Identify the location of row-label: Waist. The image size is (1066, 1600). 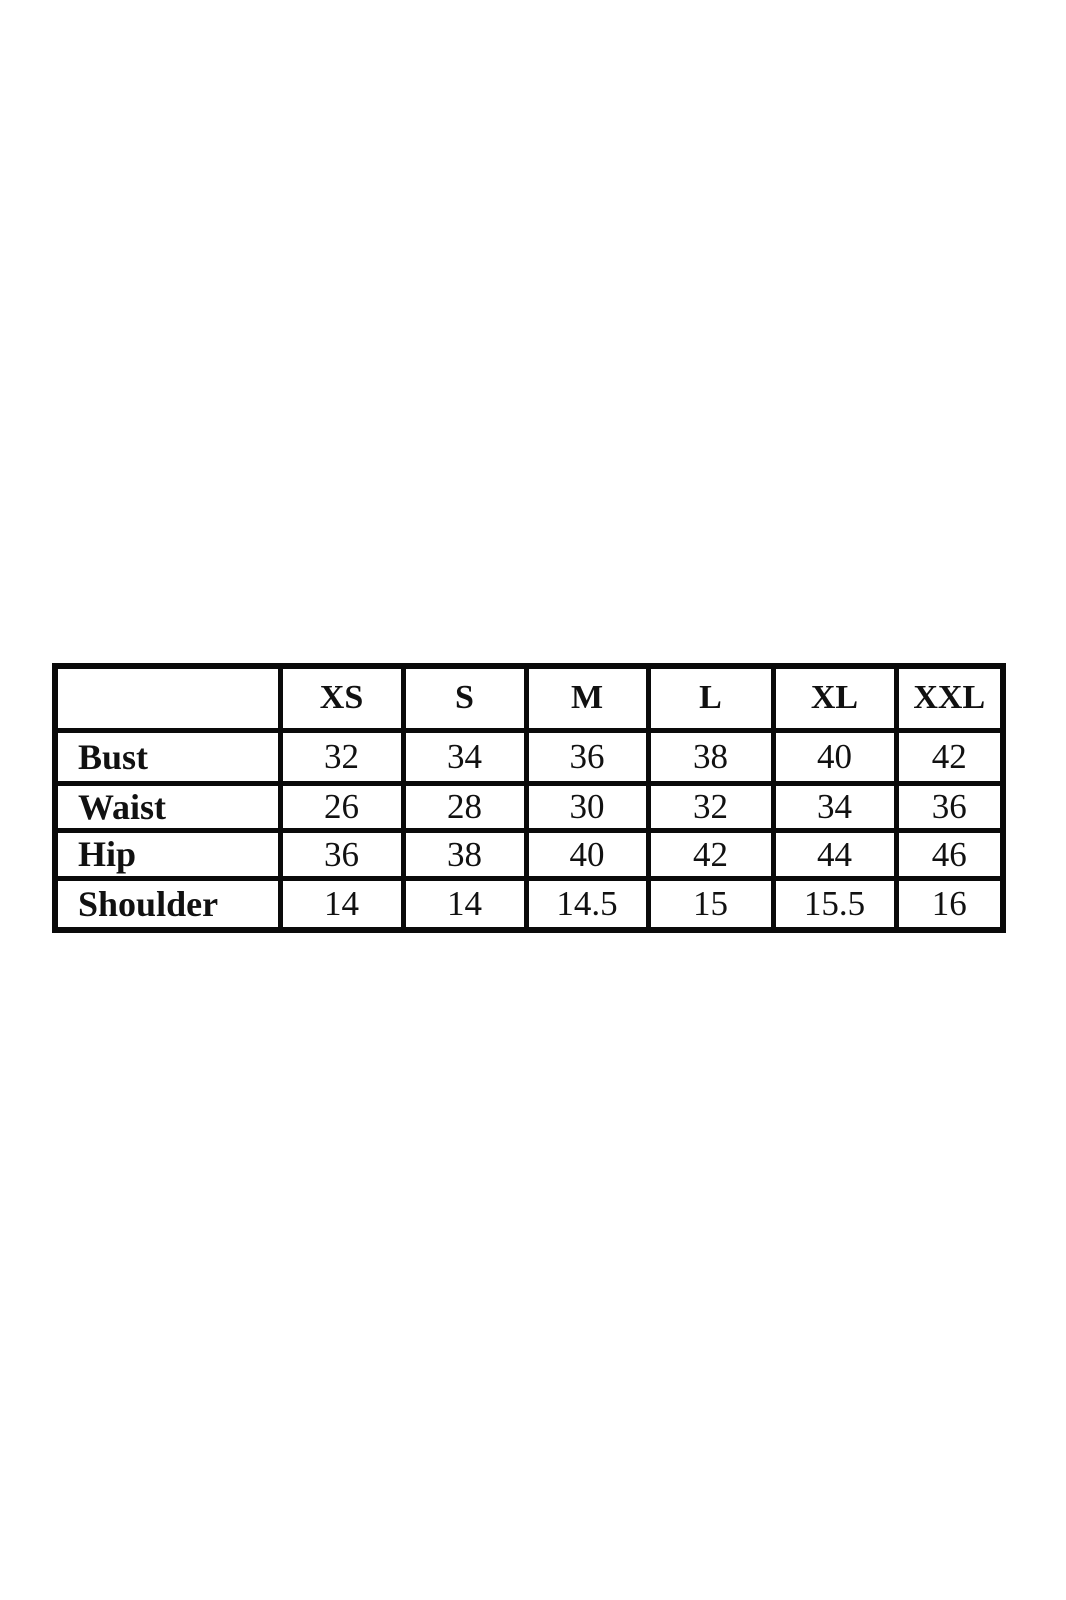
(167, 806).